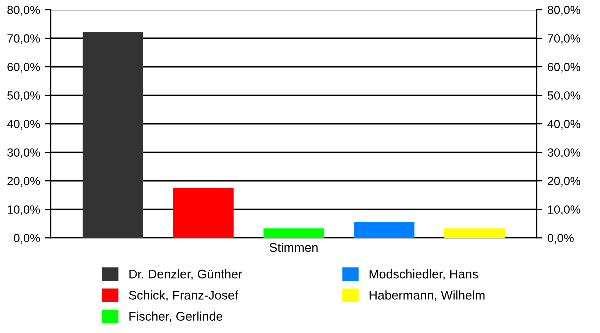 This screenshot has height=333, width=600. I want to click on y-tick-label: 50,0%, so click(24, 97).